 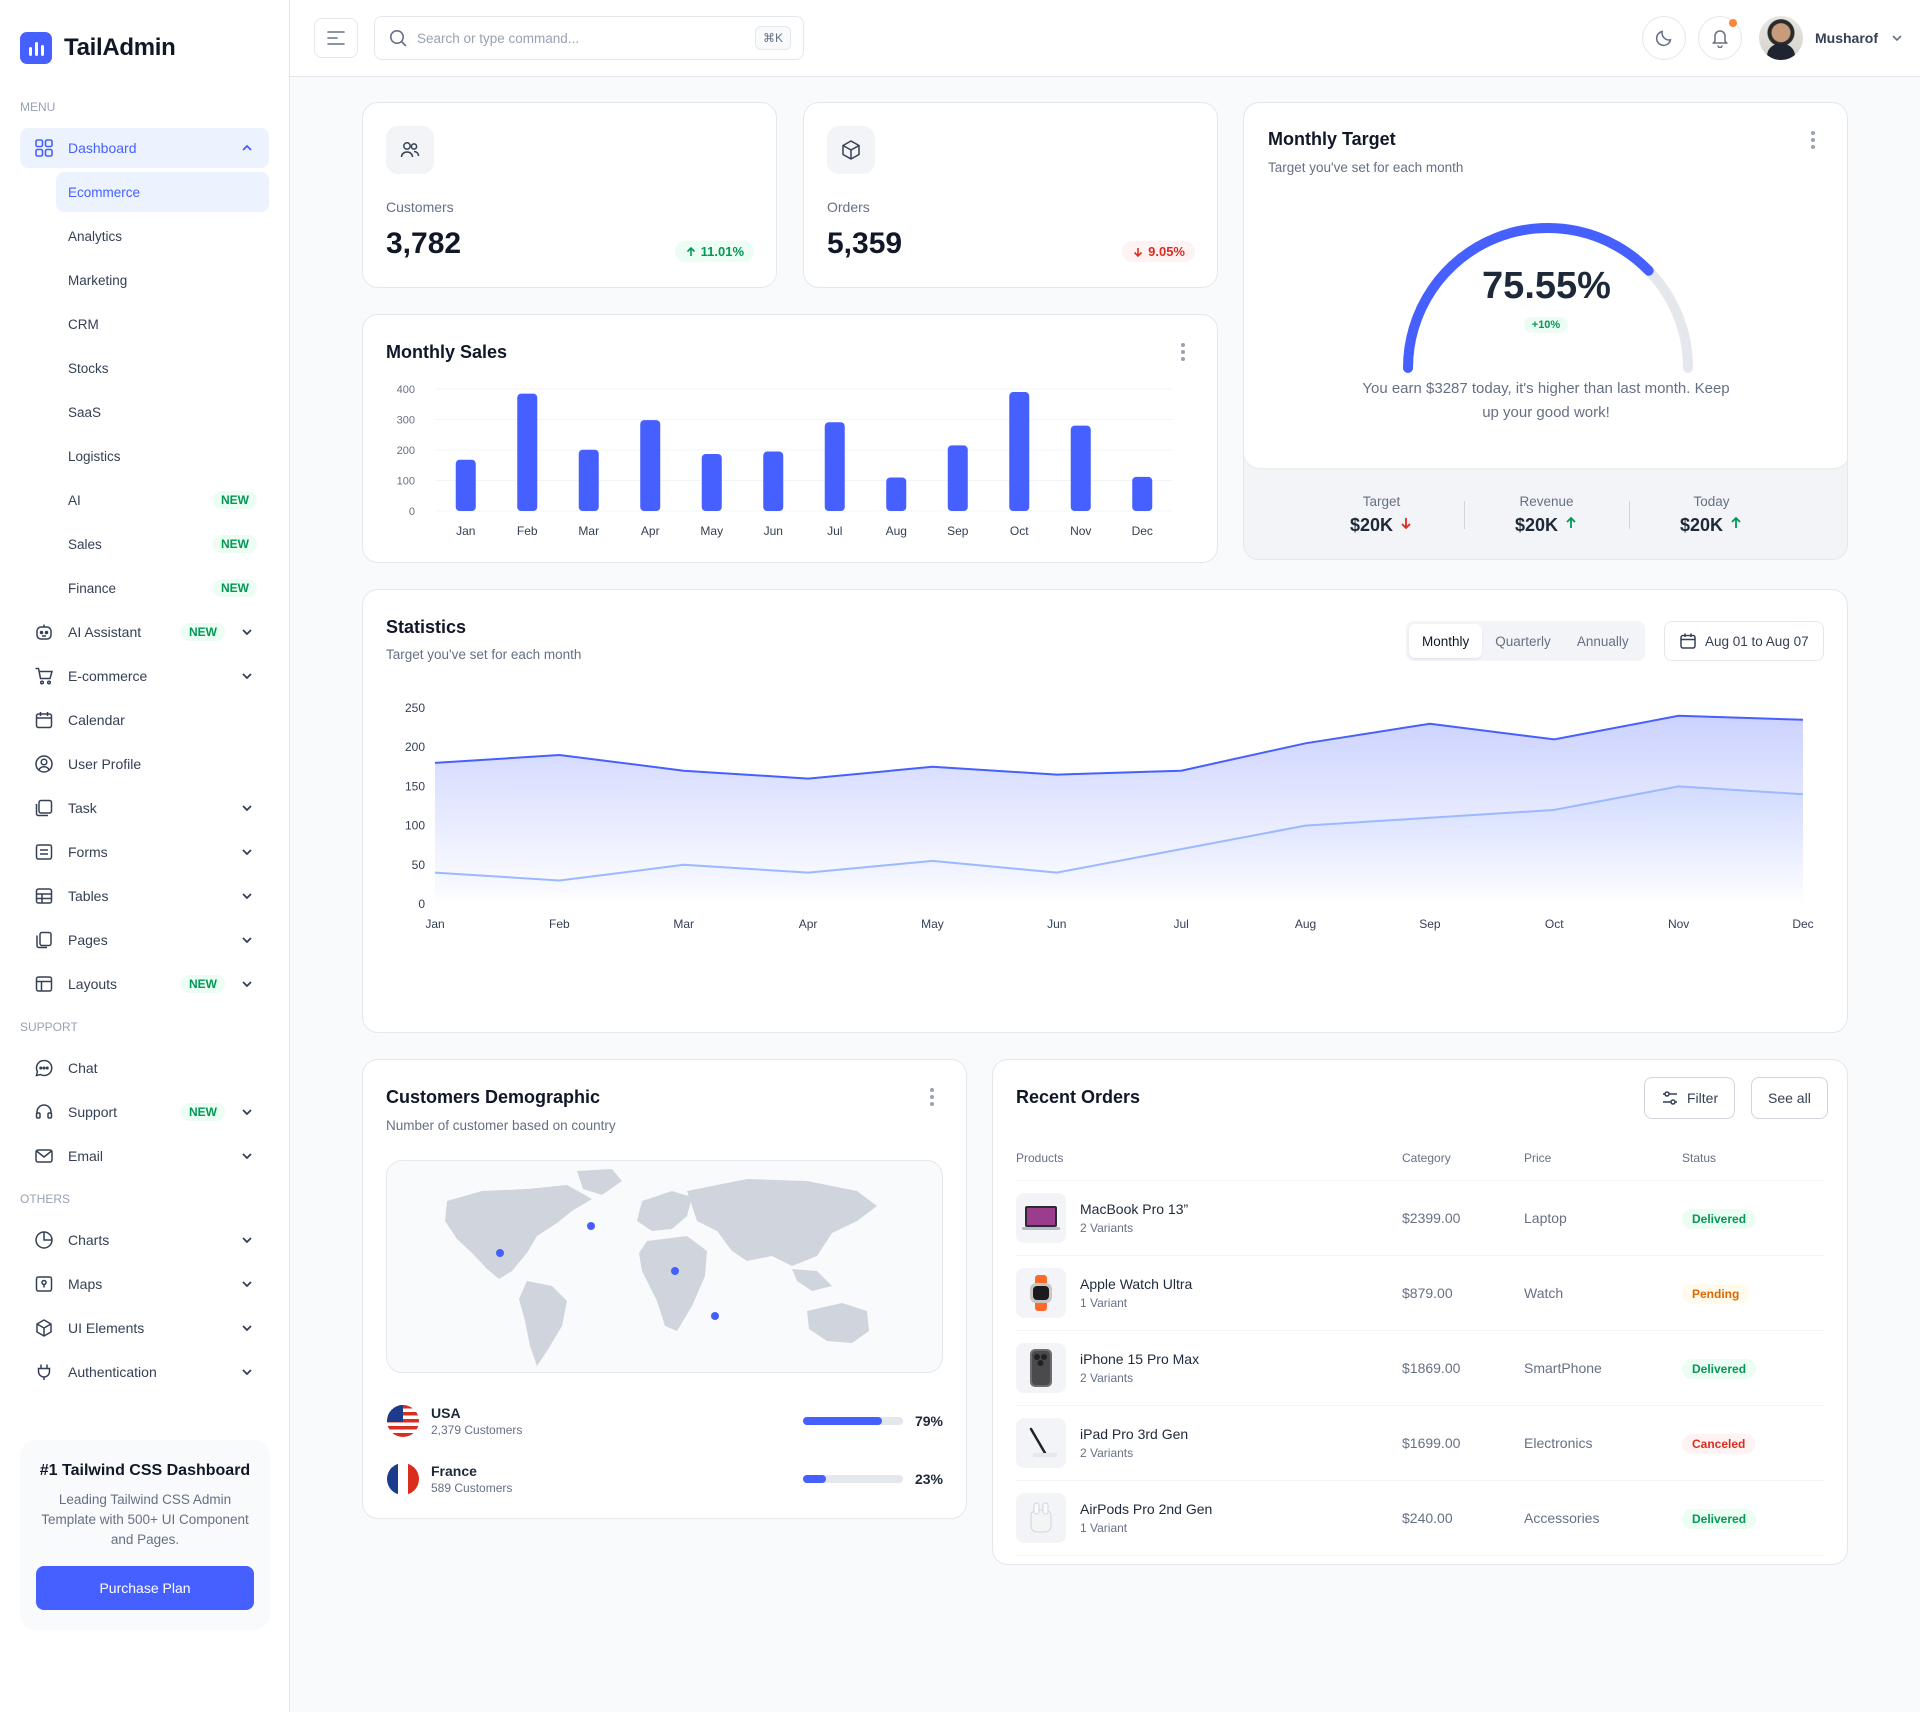 I want to click on target-stats: Target $20K Revenue $20K Today $20K, so click(x=1545, y=513).